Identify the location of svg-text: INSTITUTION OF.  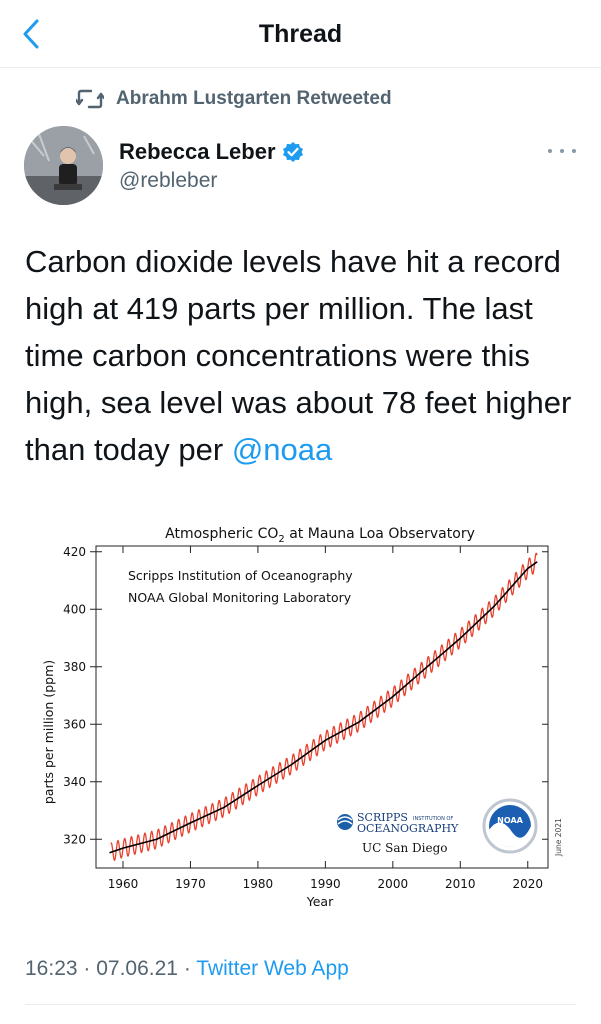
(433, 819).